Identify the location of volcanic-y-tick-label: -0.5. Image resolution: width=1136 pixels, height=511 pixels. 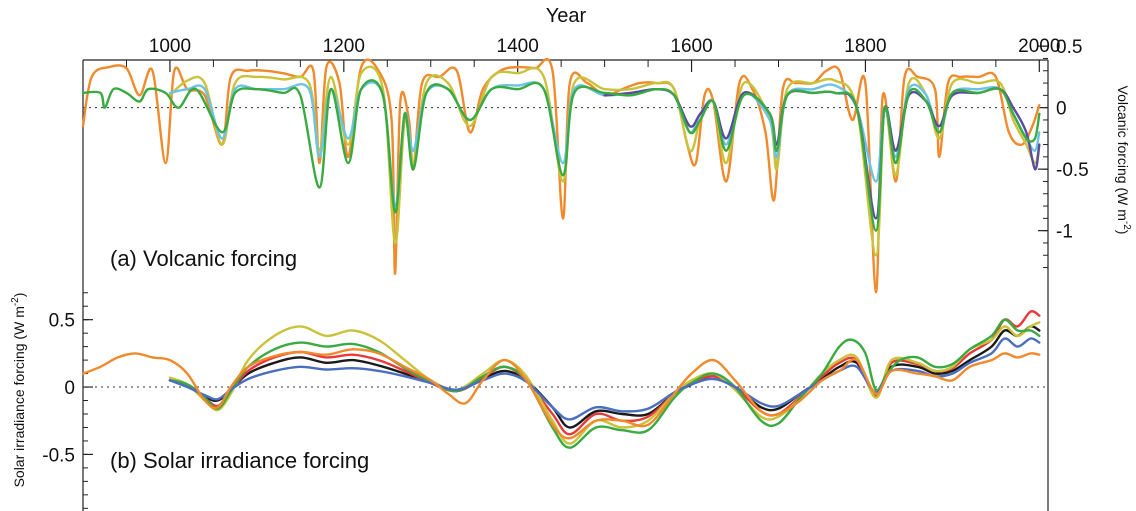
(1072, 170).